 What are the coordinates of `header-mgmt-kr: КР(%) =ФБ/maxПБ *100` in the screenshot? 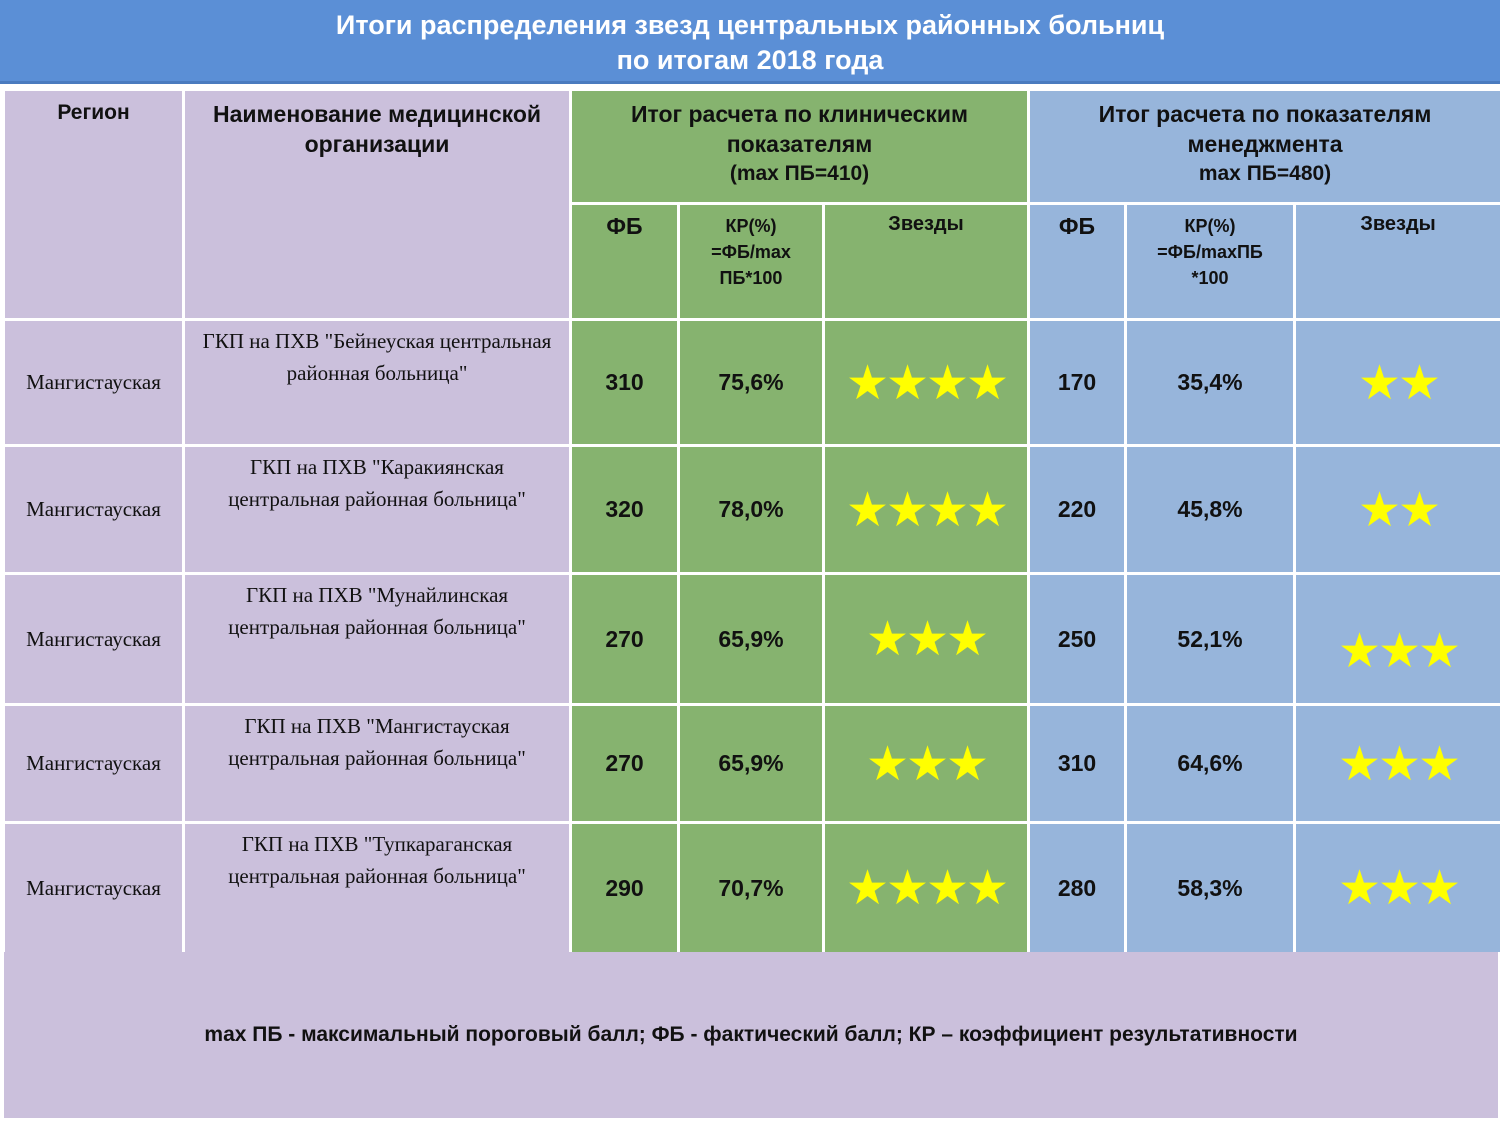 It's located at (1210, 261).